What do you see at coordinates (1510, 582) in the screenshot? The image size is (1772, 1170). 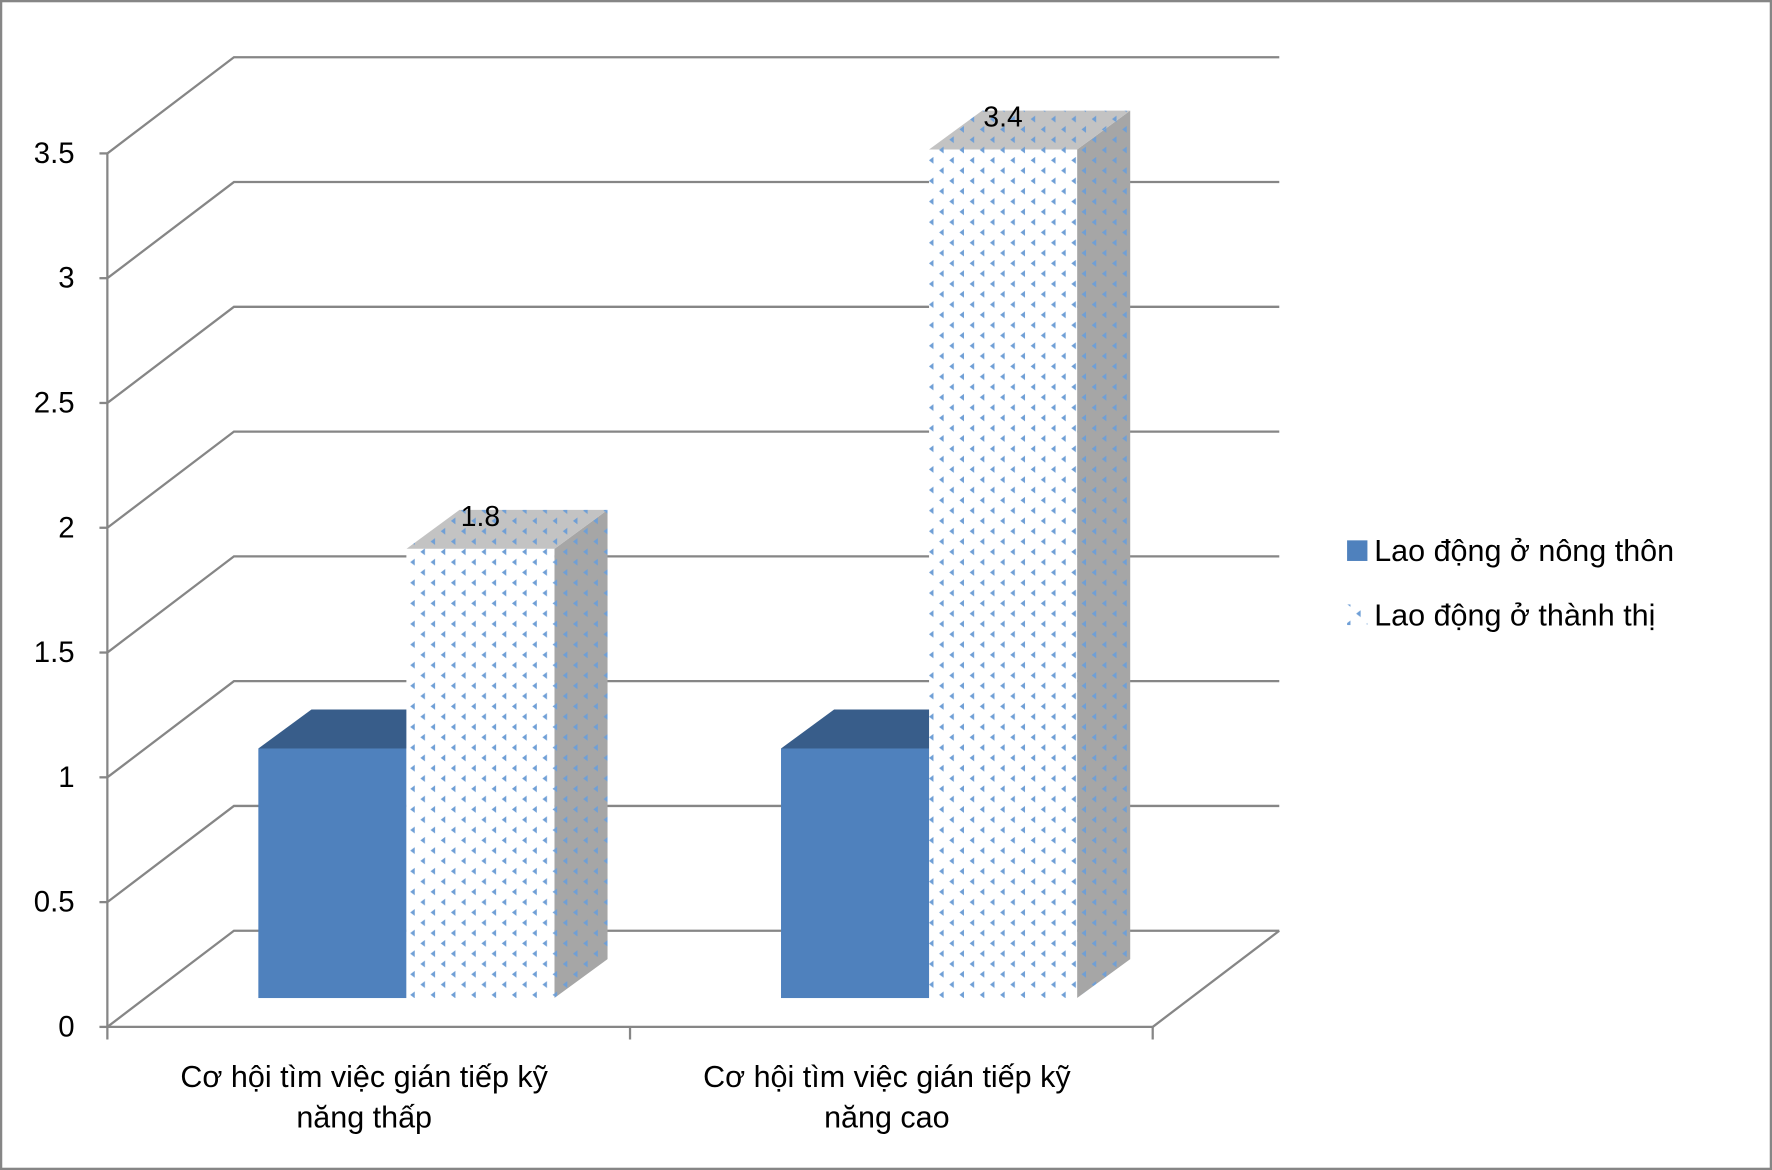 I see `legend: Lao động ở nông thôn Lao động ở thành thị` at bounding box center [1510, 582].